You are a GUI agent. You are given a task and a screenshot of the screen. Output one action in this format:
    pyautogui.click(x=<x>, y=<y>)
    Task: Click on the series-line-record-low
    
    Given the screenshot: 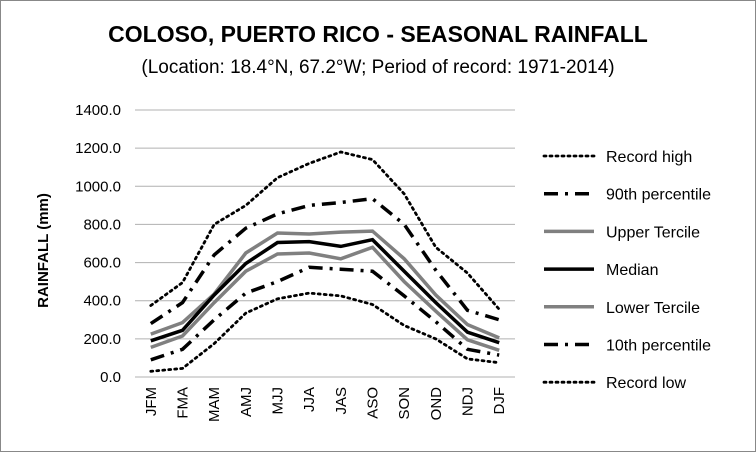 What is the action you would take?
    pyautogui.click(x=325, y=332)
    